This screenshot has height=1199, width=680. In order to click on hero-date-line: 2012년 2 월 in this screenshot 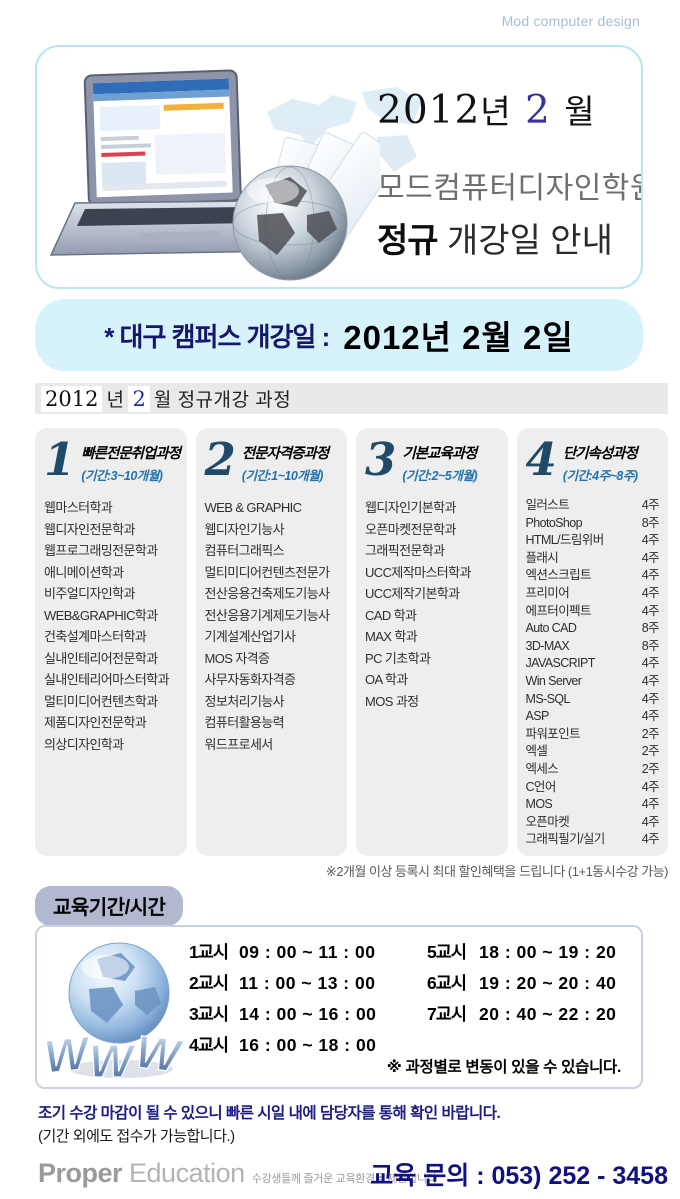, I will do `click(507, 109)`.